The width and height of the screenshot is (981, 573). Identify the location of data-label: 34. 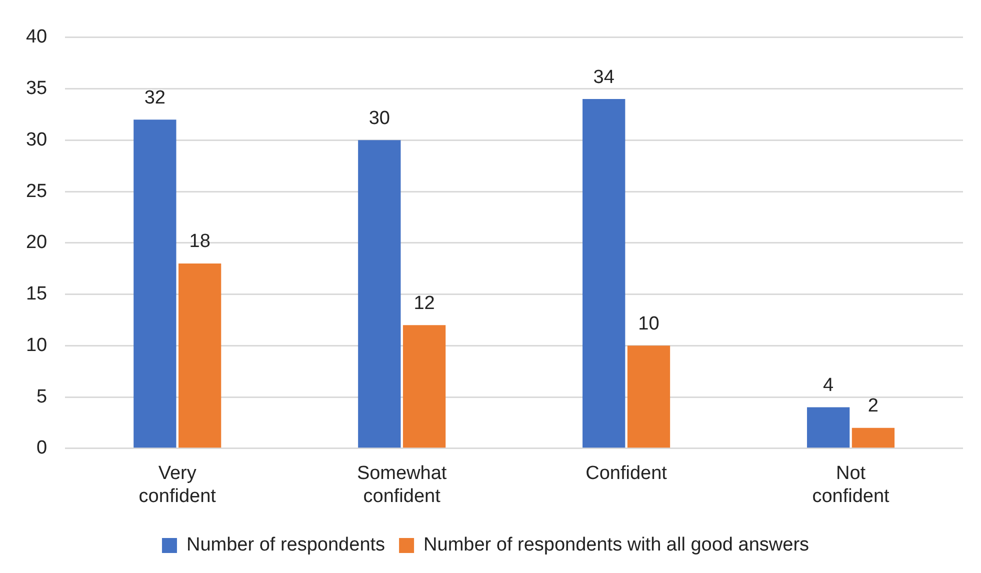
(604, 77).